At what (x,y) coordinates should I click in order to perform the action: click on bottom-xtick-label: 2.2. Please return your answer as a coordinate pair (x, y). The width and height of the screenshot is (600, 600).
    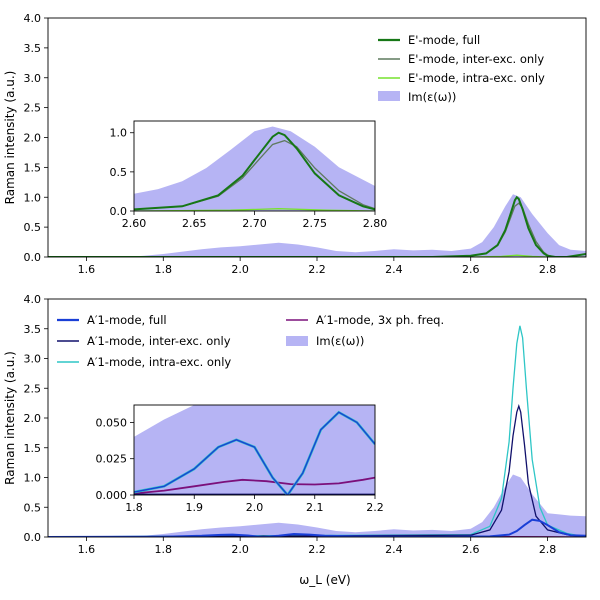
    Looking at the image, I should click on (317, 549).